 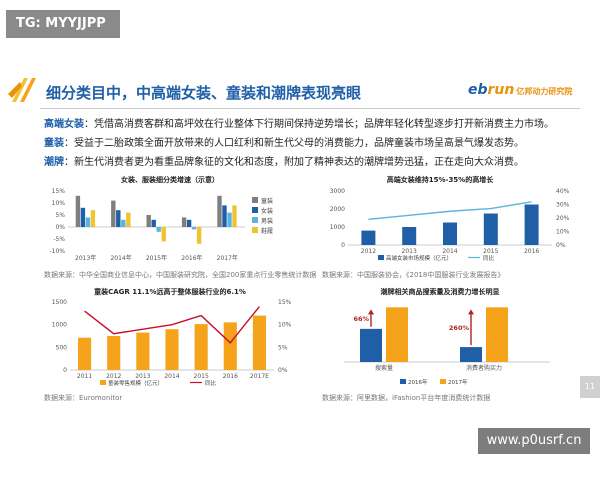 I want to click on chart3-legend-swatch, so click(x=103, y=382).